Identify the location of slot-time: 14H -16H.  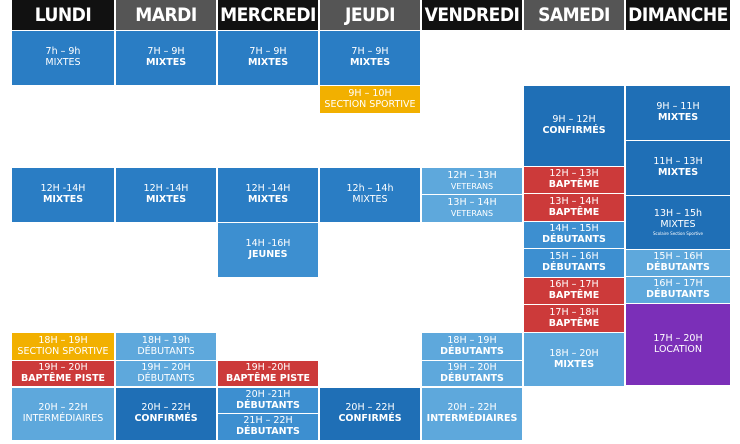
(268, 244).